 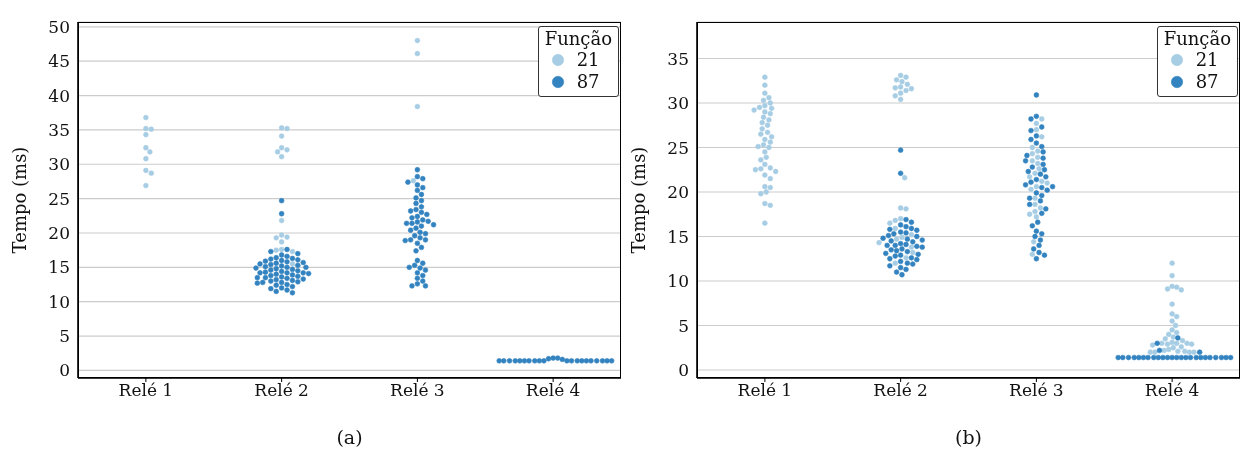 What do you see at coordinates (59, 95) in the screenshot?
I see `y-tick-label: 40` at bounding box center [59, 95].